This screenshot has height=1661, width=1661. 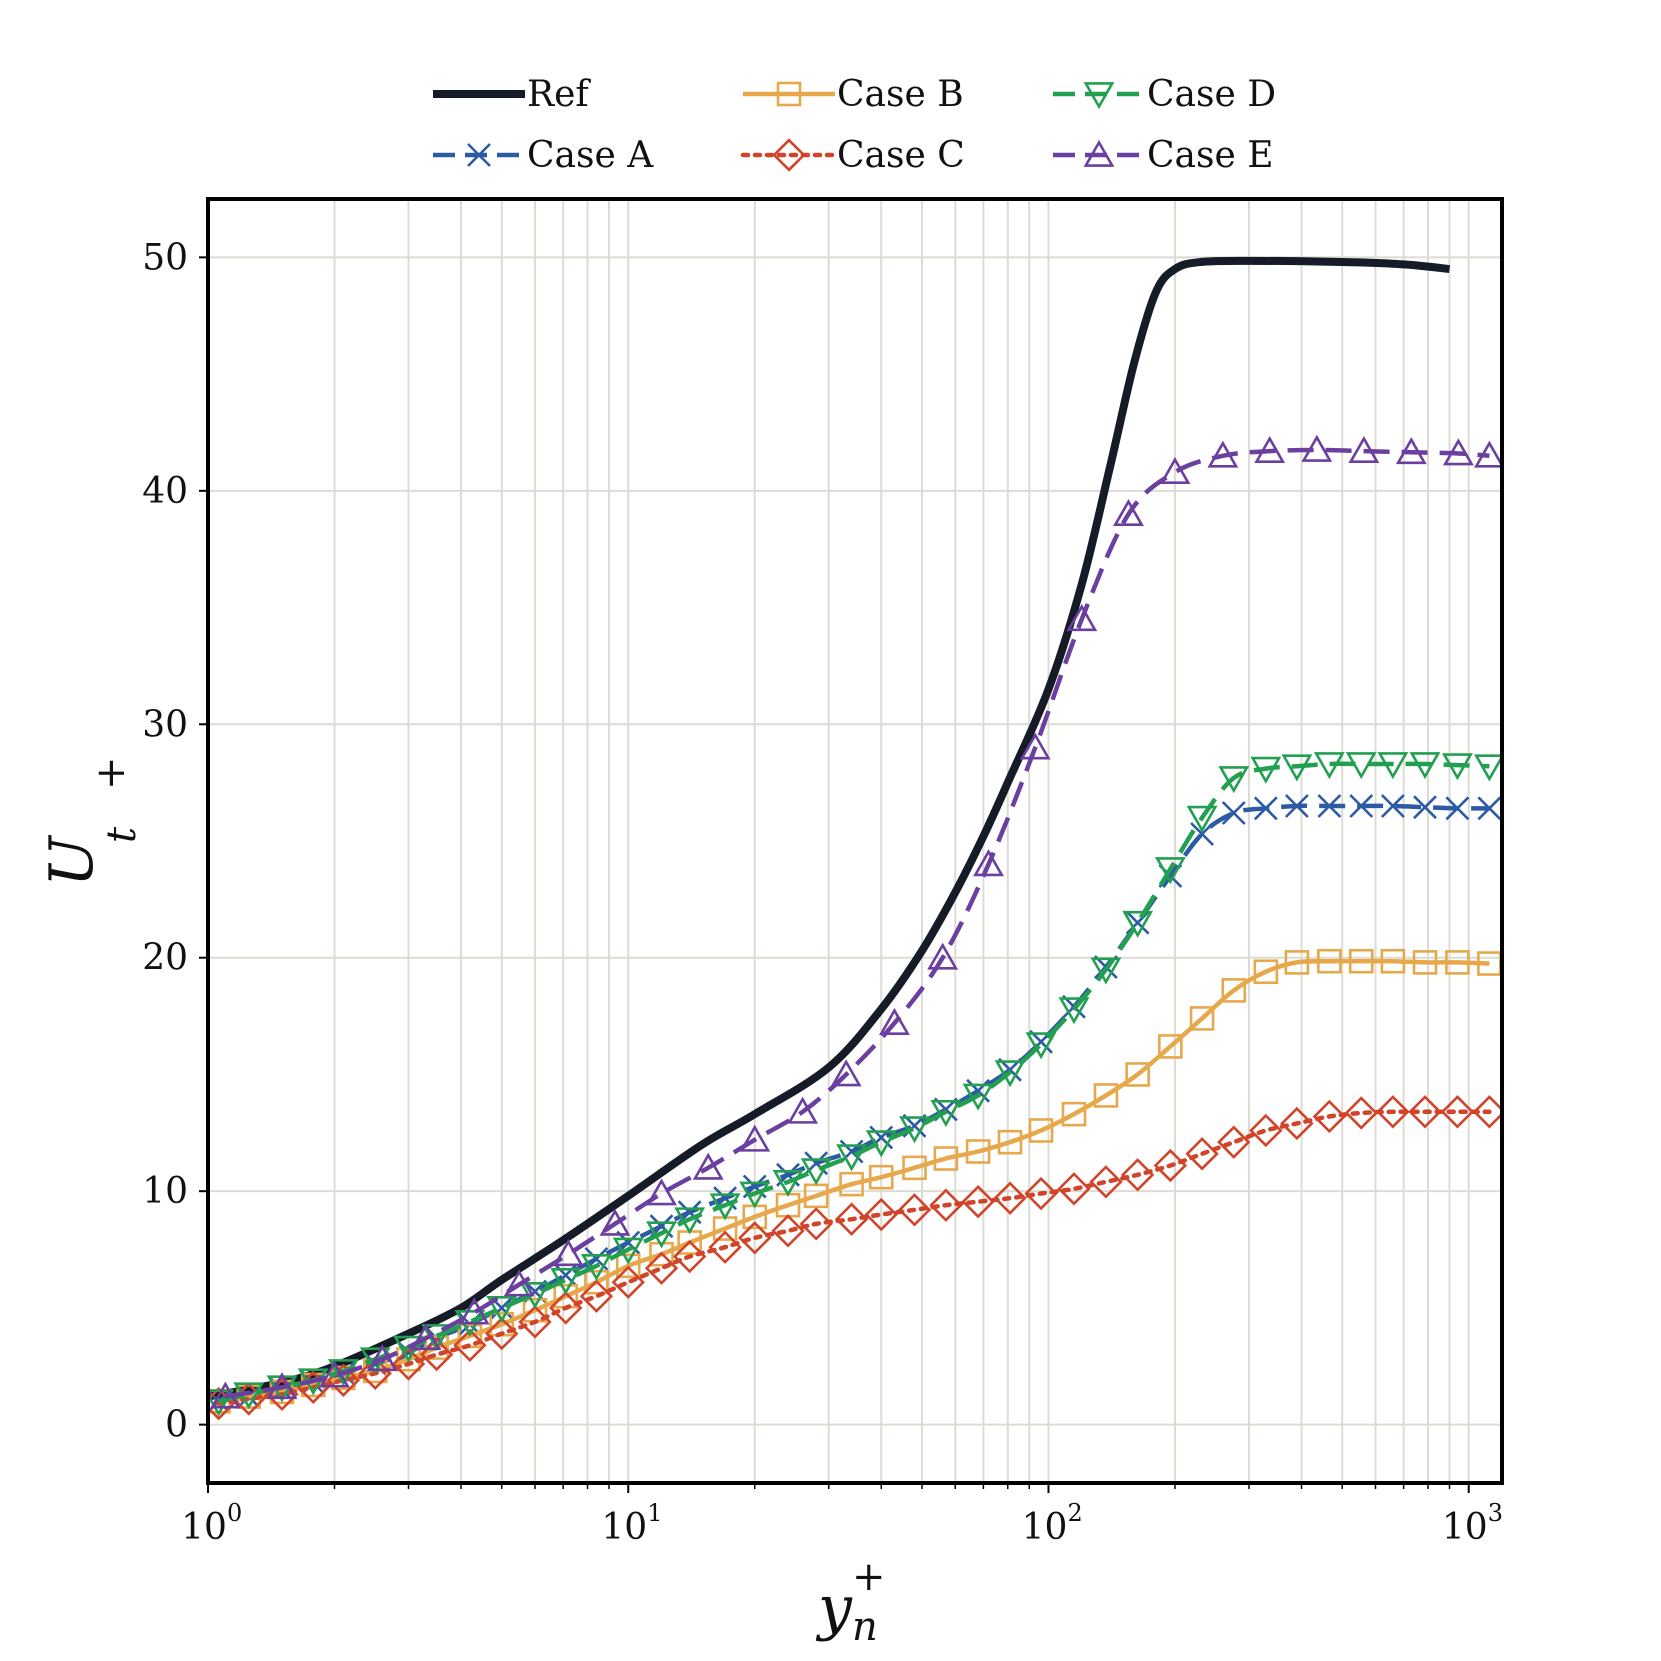 What do you see at coordinates (590, 155) in the screenshot?
I see `legend-label: Case A` at bounding box center [590, 155].